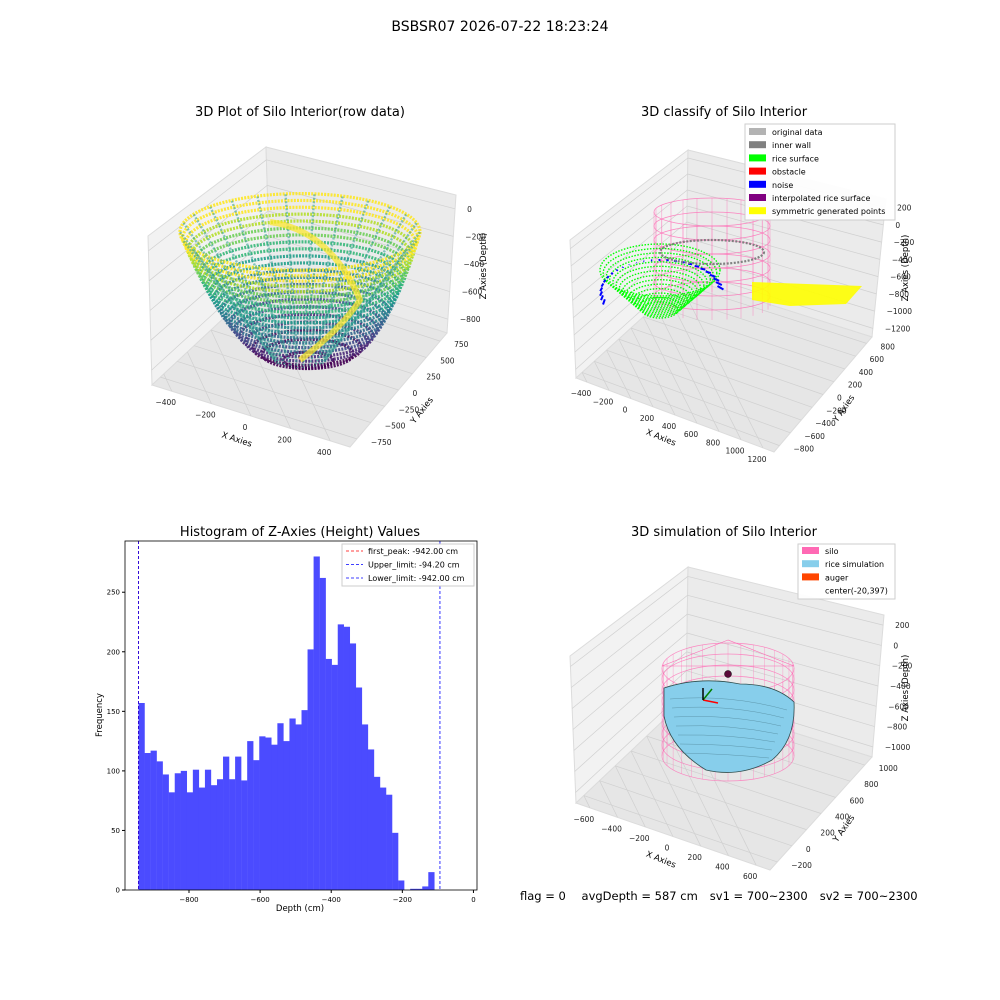  What do you see at coordinates (259, 900) in the screenshot?
I see `histogram-x-tick-label: −600` at bounding box center [259, 900].